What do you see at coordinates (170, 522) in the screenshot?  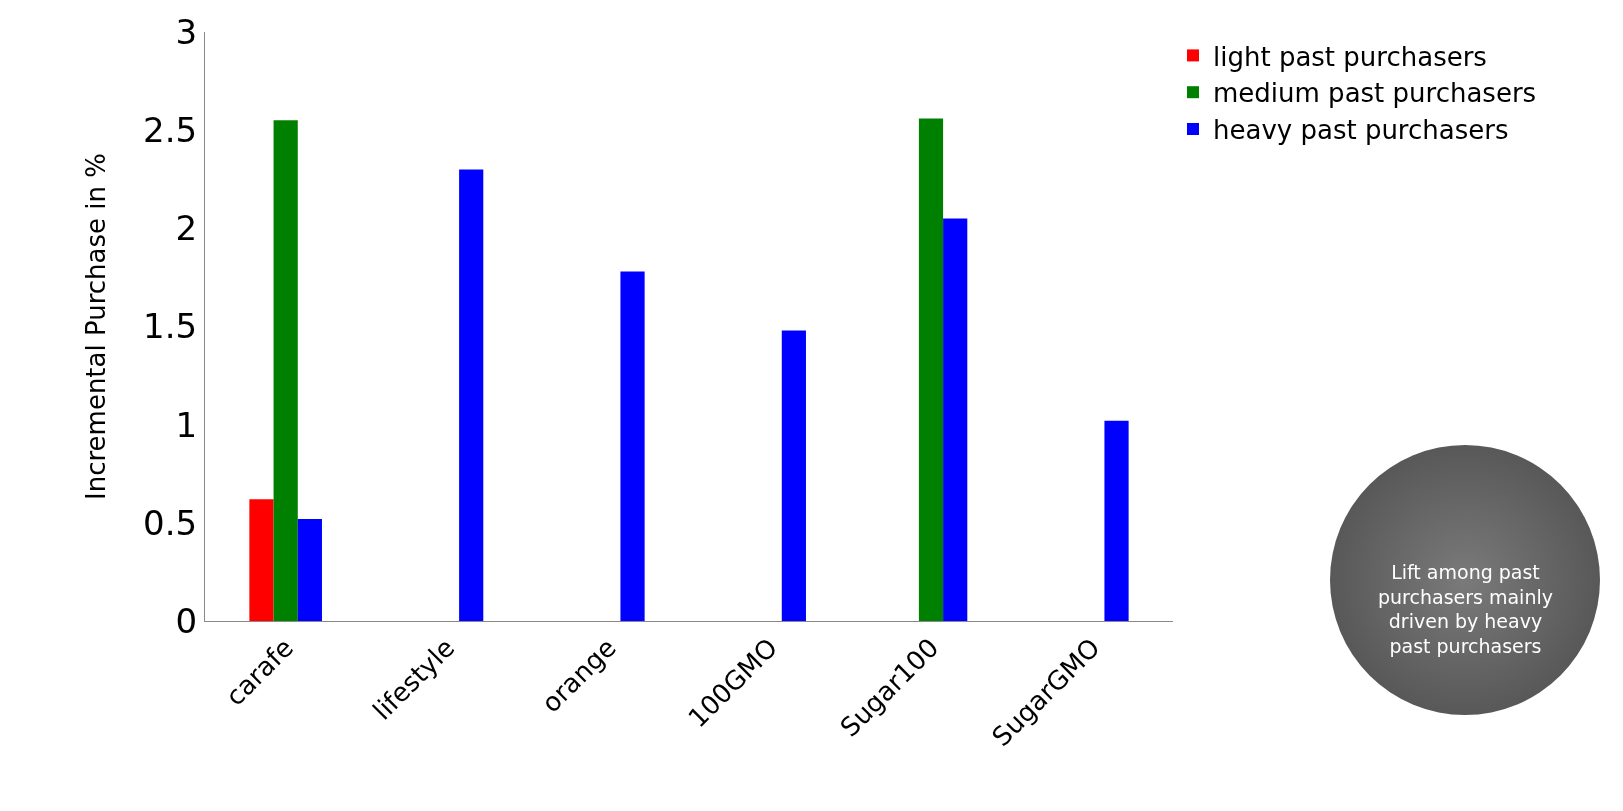 I see `y-tick-label: 0.5` at bounding box center [170, 522].